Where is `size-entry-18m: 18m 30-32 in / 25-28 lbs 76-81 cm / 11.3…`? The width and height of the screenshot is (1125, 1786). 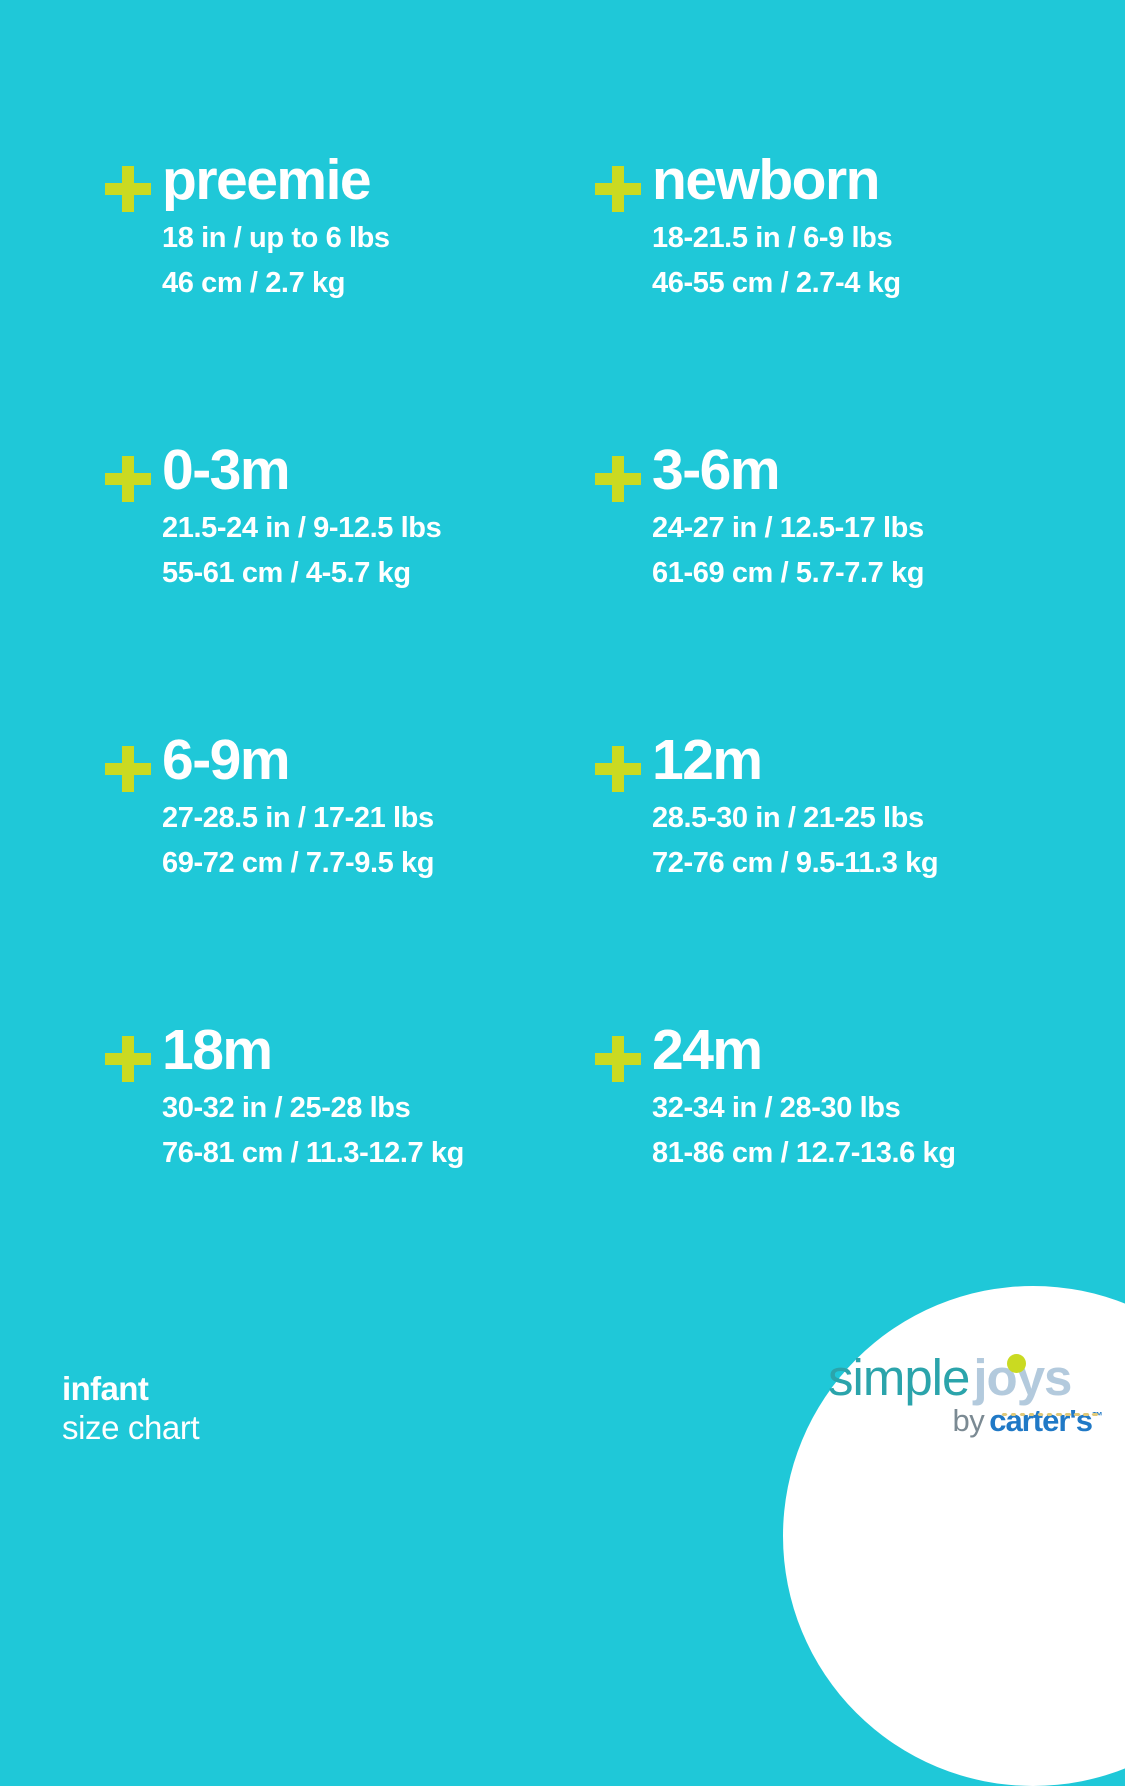
size-entry-18m: 18m 30-32 in / 25-28 lbs 76-81 cm / 11.3… is located at coordinates (350, 1167).